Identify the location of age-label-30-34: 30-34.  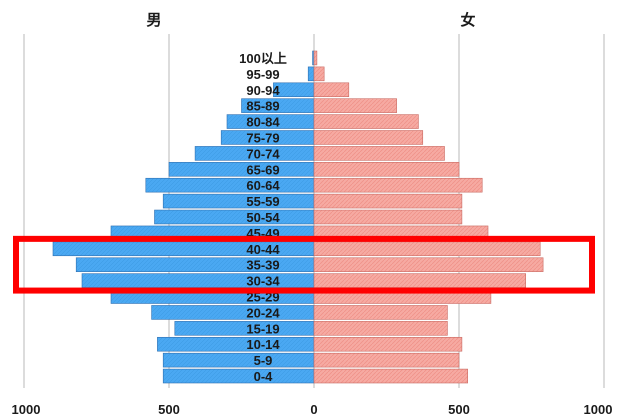
(263, 281).